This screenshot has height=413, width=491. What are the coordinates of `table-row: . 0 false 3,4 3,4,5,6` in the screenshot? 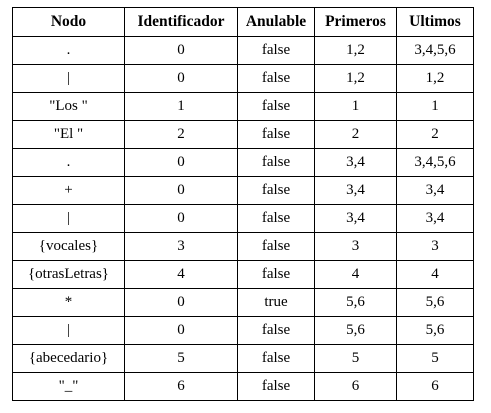 It's located at (243, 162).